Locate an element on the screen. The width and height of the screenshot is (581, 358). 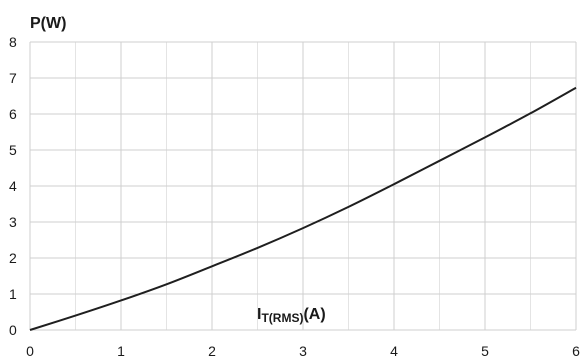
x-axis-label-sub: T(RMS) is located at coordinates (282, 318).